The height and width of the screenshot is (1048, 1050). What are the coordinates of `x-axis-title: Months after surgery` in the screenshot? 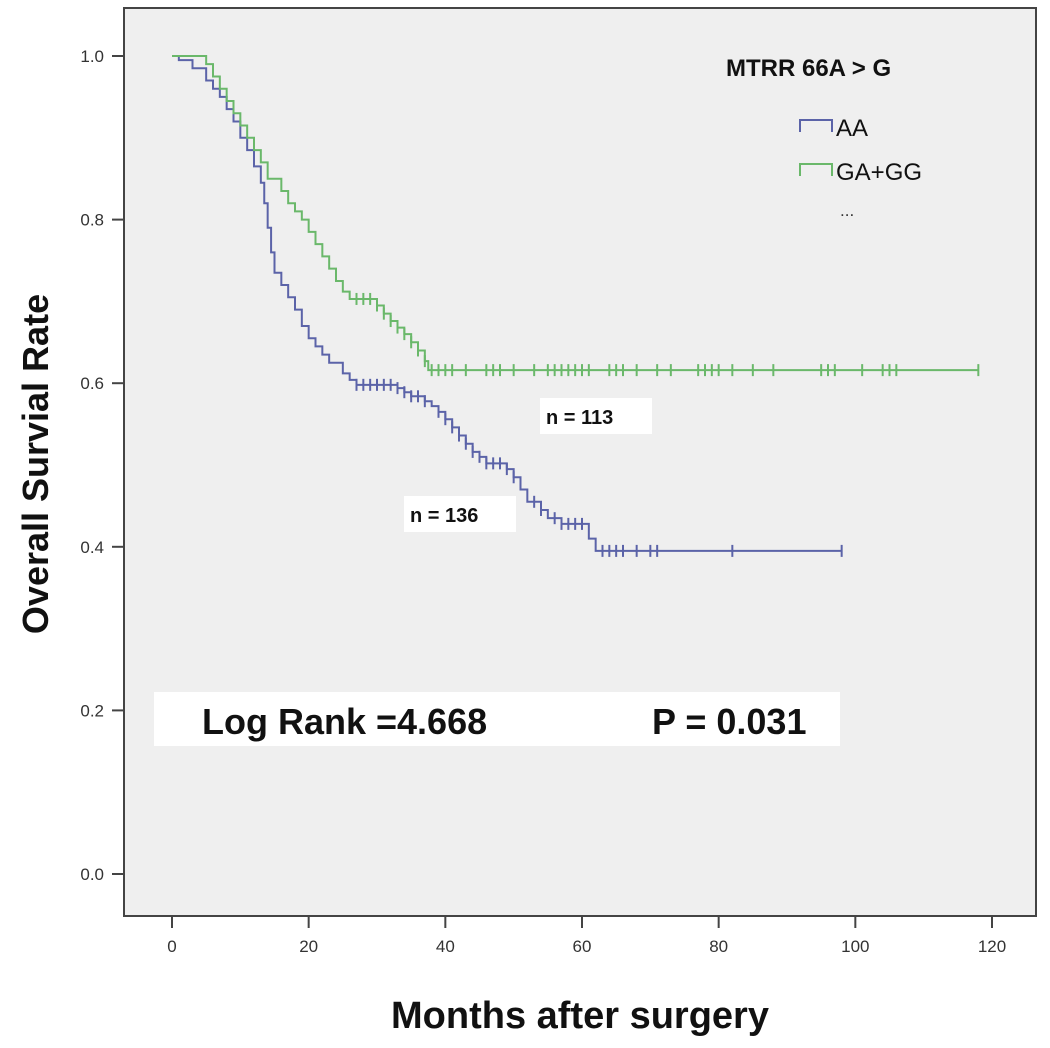 It's located at (580, 1016).